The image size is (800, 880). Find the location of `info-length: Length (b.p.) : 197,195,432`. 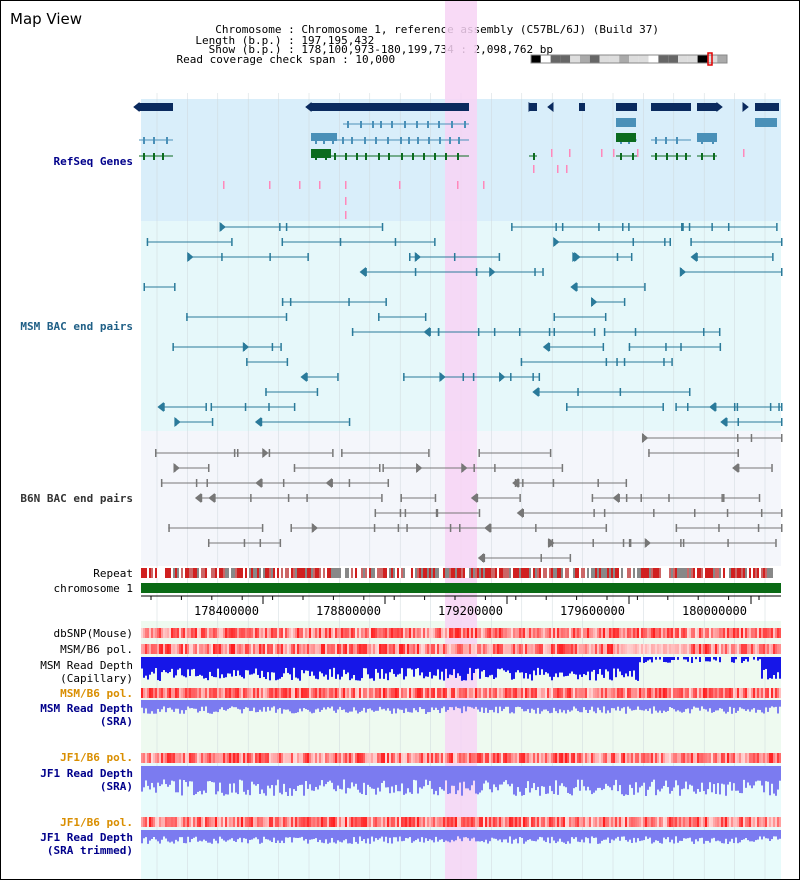

info-length: Length (b.p.) : 197,195,432 is located at coordinates (262, 40).